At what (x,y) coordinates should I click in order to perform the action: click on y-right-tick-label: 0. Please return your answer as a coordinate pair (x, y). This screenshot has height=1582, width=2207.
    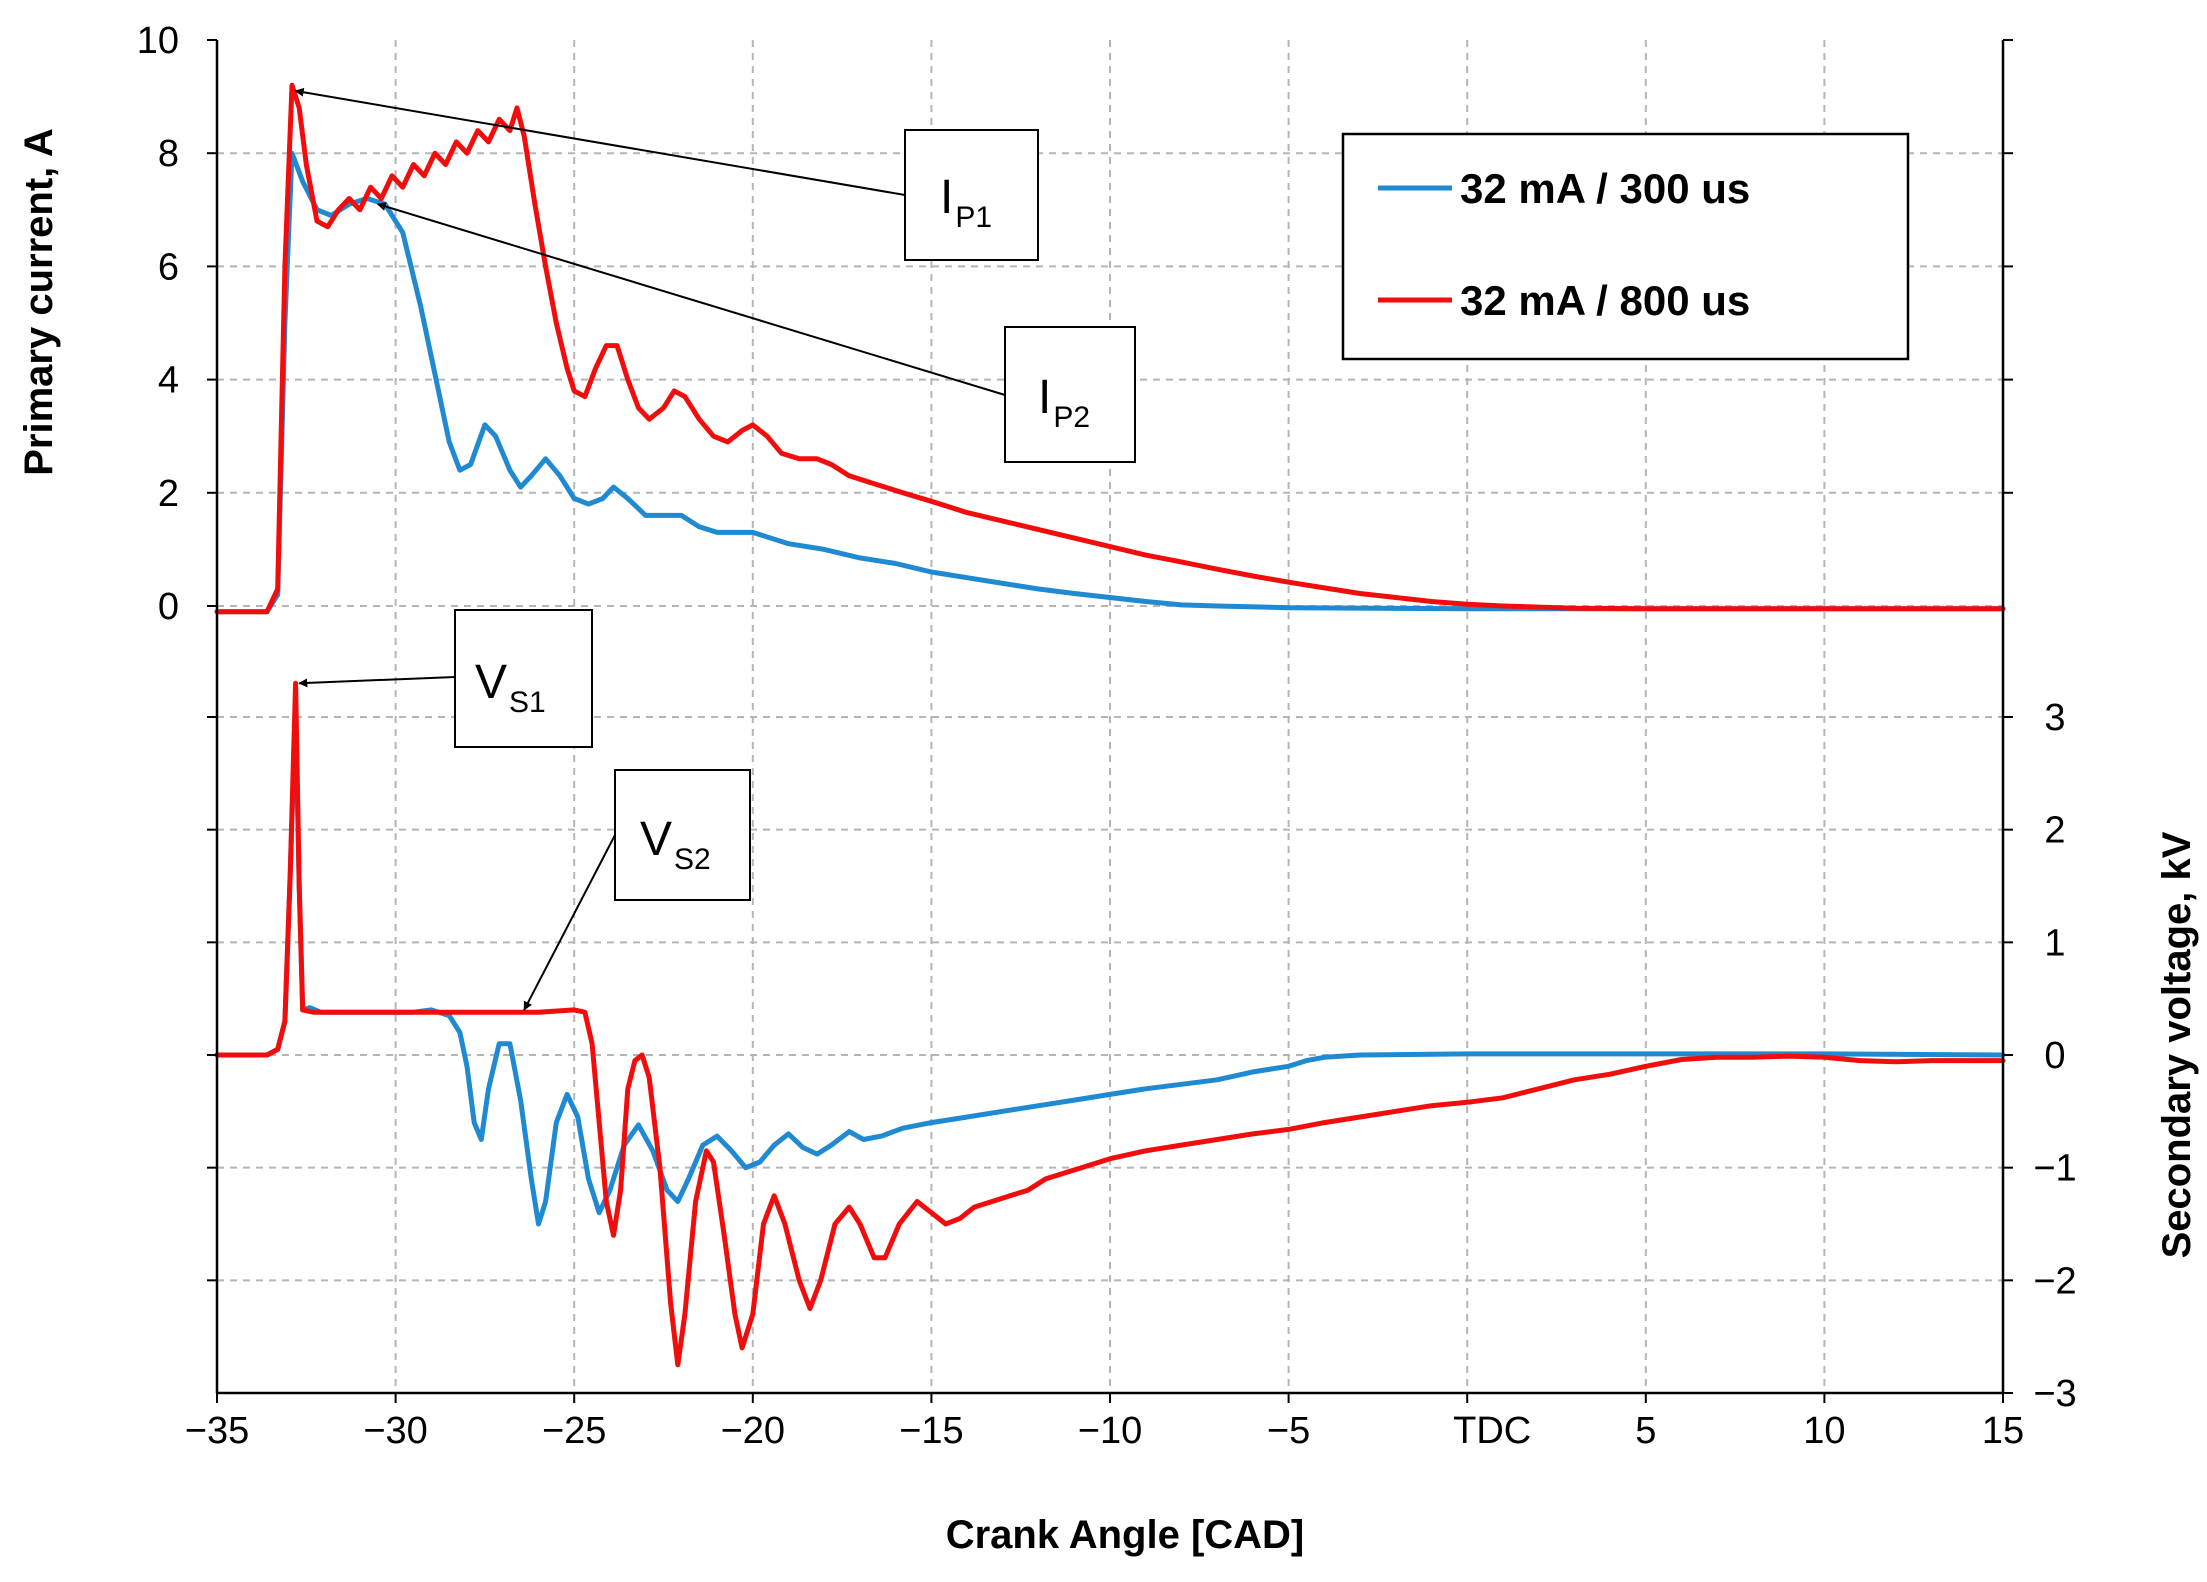
    Looking at the image, I should click on (2054, 1056).